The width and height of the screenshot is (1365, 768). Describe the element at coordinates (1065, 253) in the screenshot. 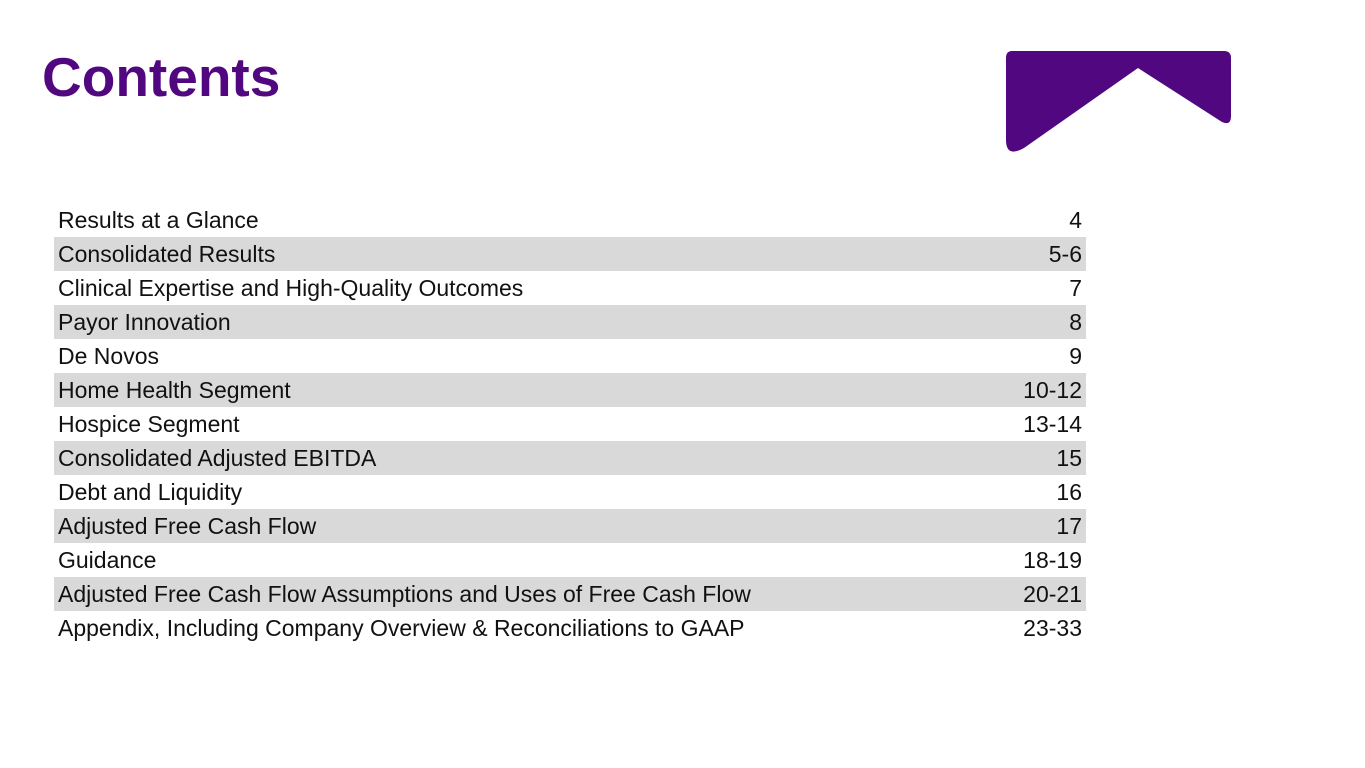

I see `toc-pages: 5-6` at that location.